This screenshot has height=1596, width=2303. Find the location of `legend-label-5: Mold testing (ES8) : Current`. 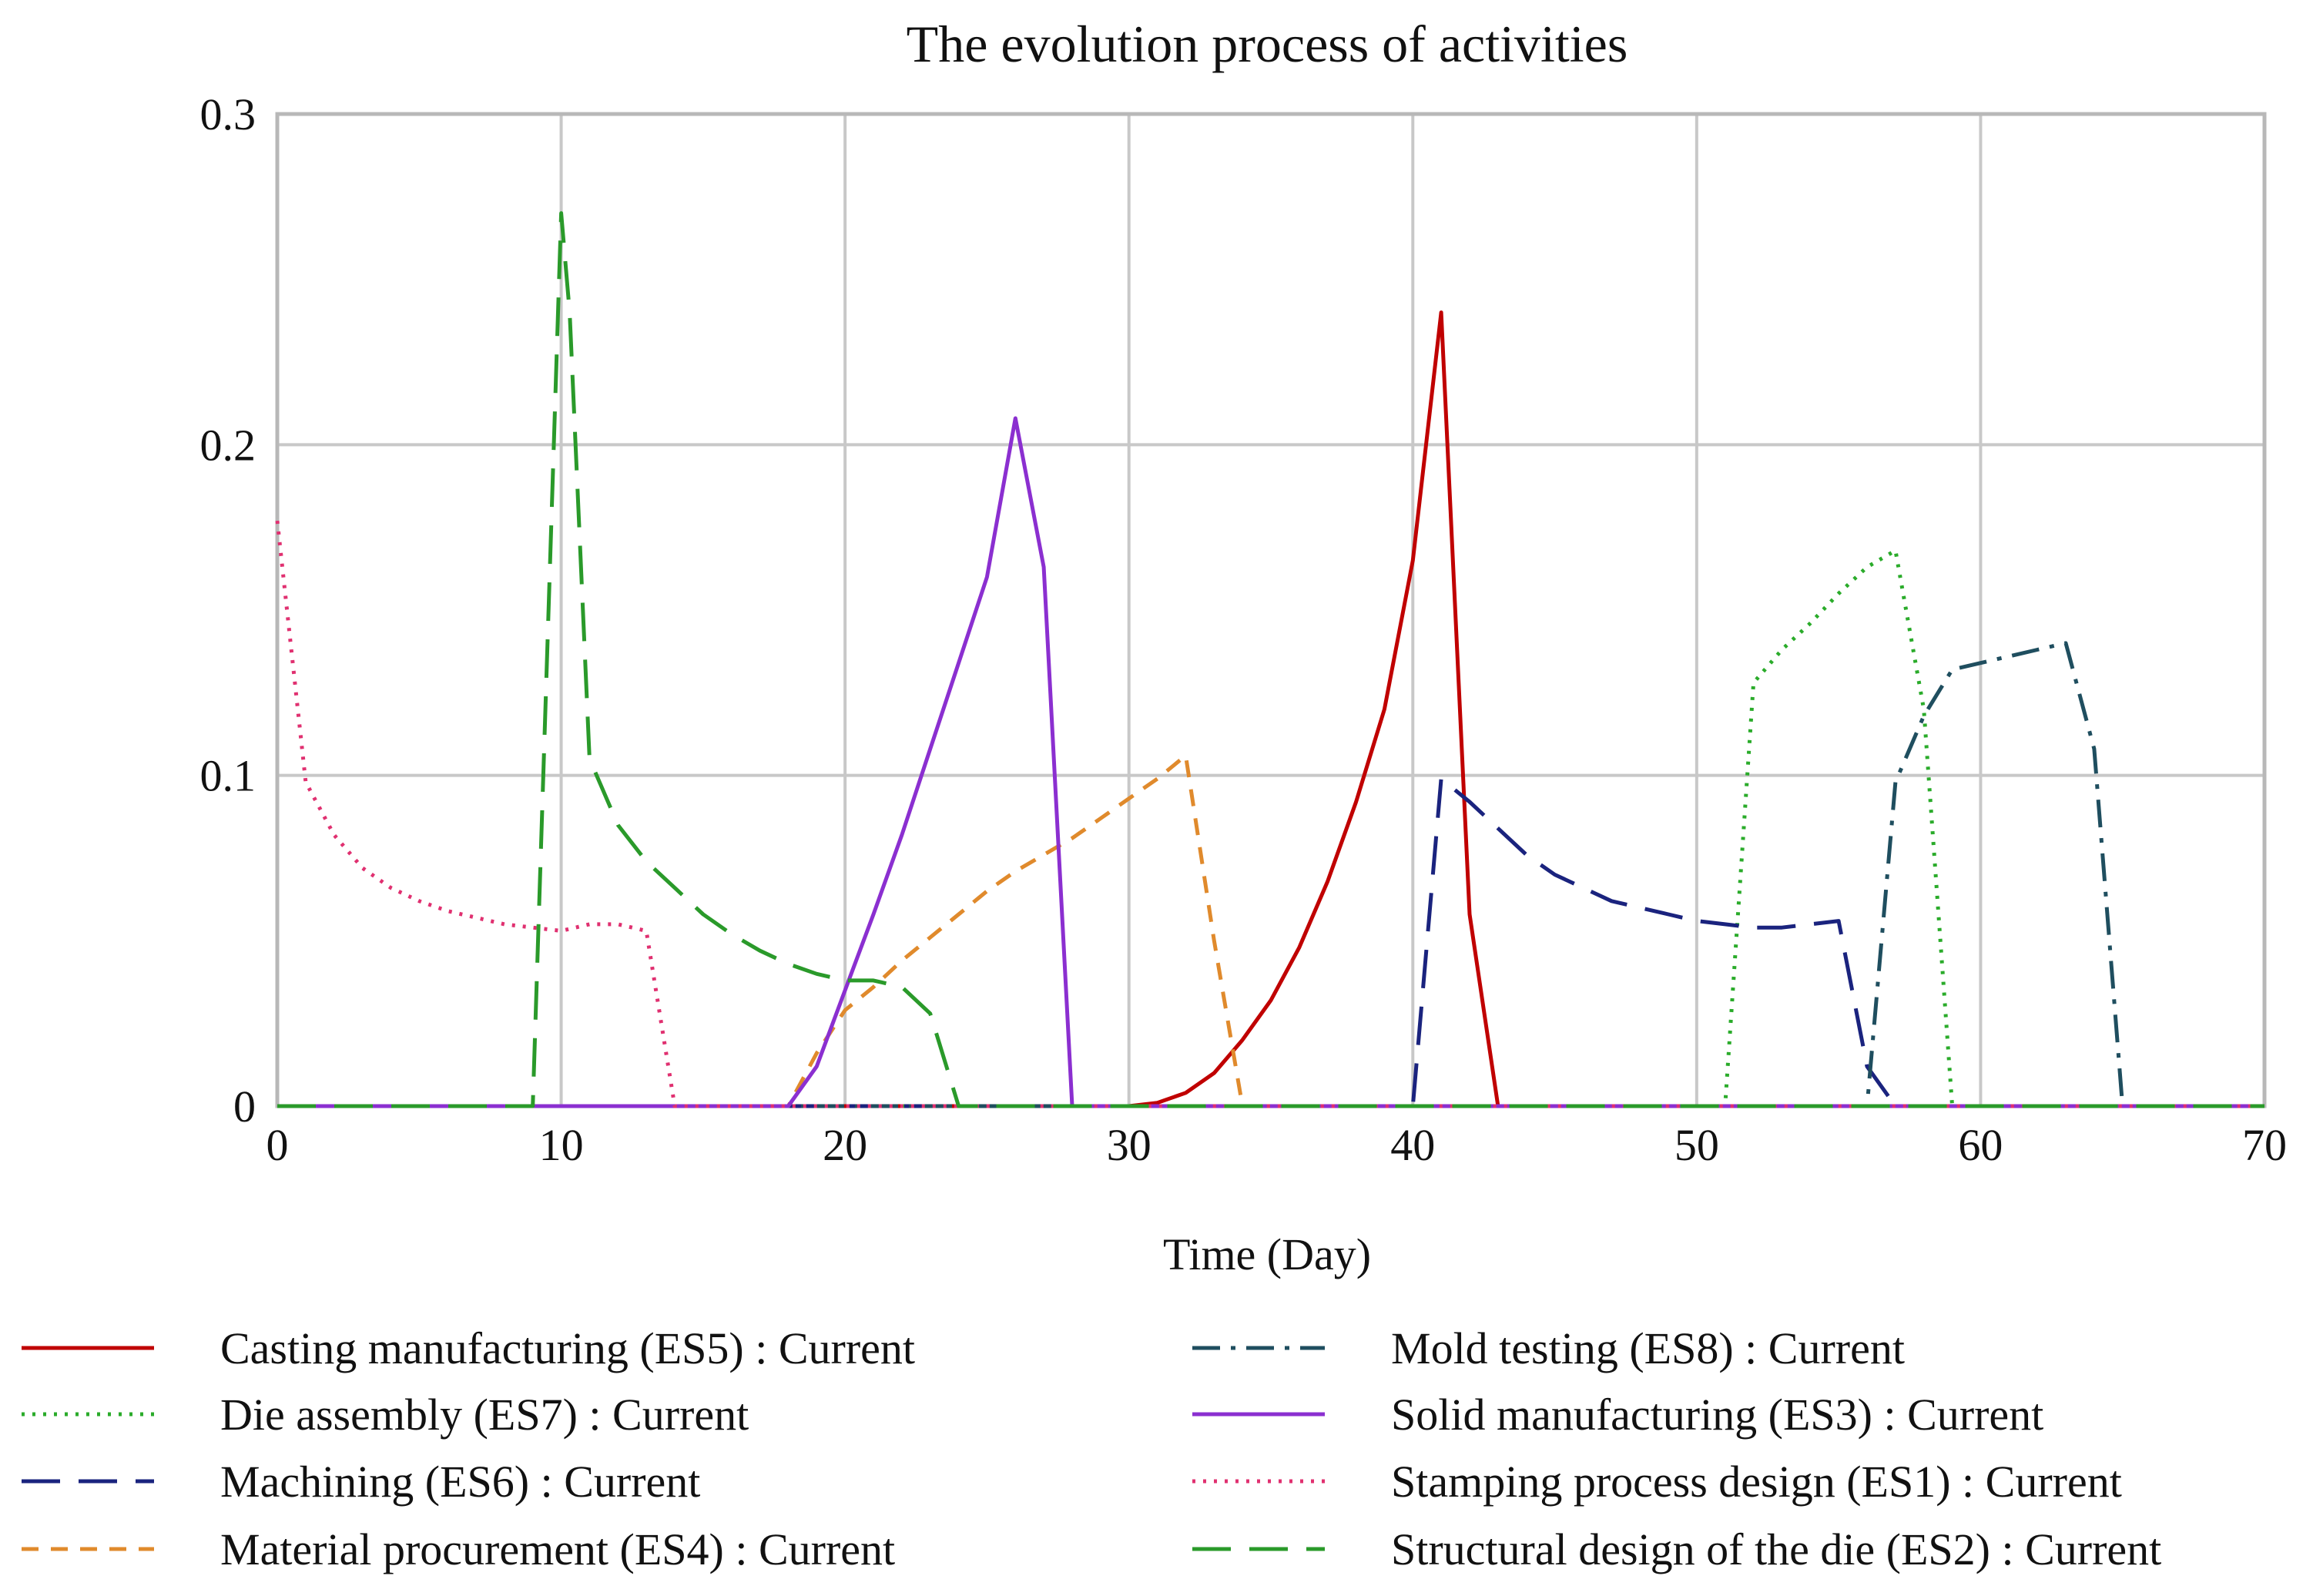

legend-label-5: Mold testing (ES8) : Current is located at coordinates (1648, 1348).